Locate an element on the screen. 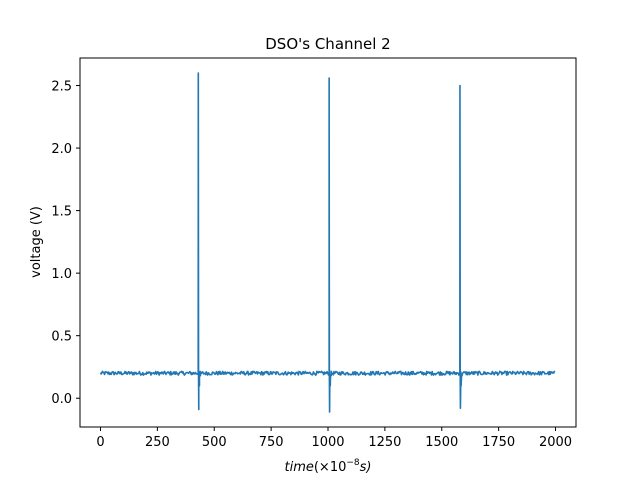 This screenshot has height=480, width=640. y-tick-label: 2.0 is located at coordinates (61, 149).